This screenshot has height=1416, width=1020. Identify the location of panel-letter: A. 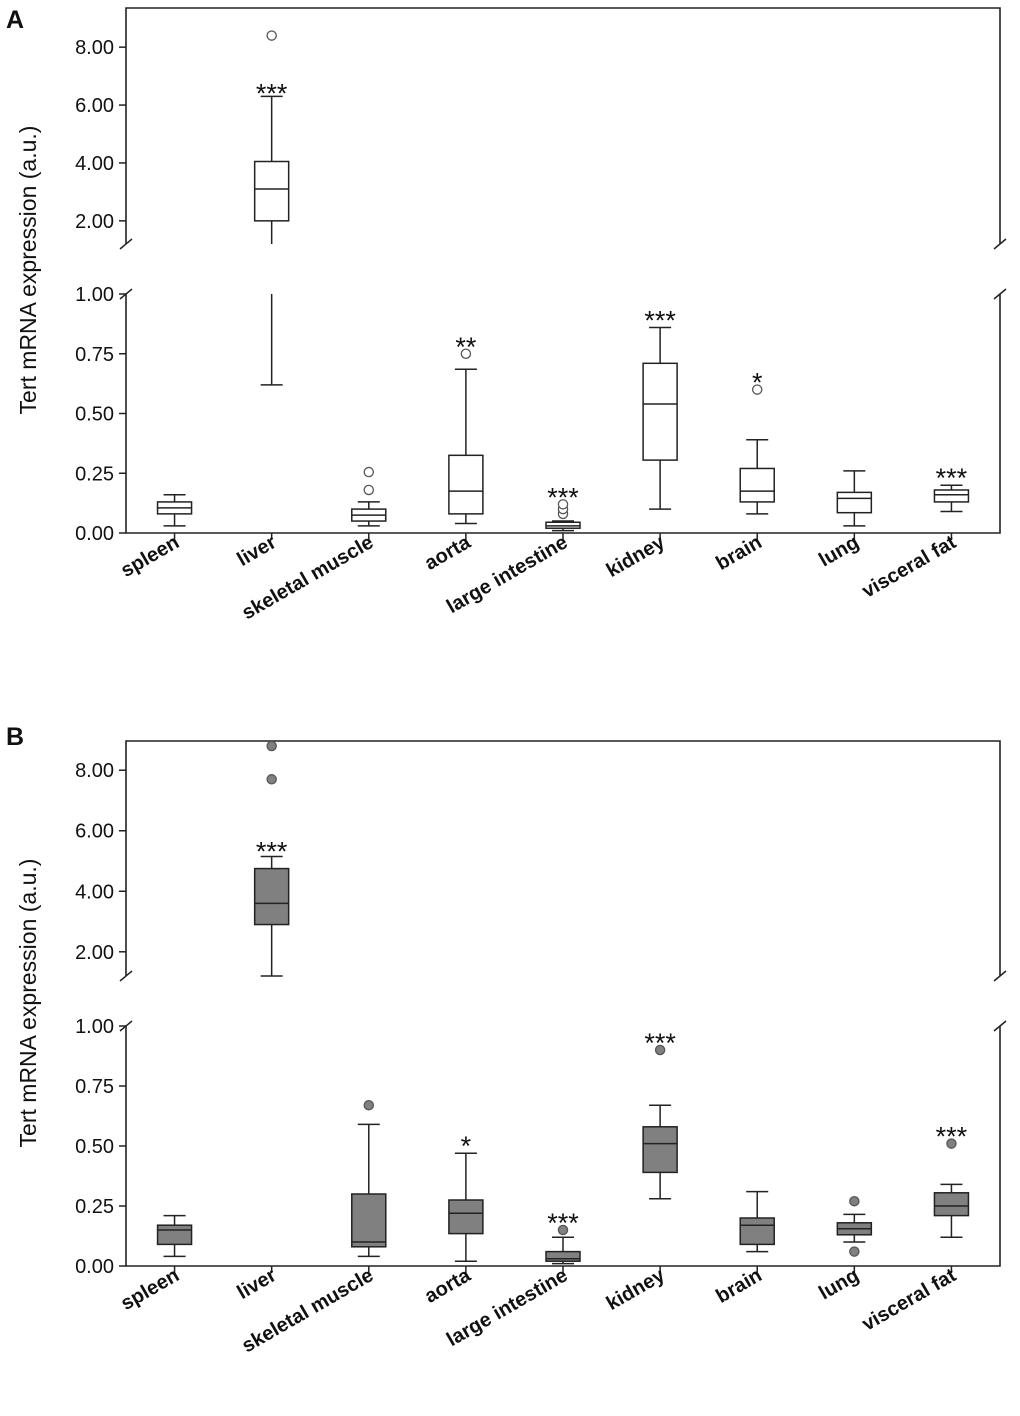
(15, 20).